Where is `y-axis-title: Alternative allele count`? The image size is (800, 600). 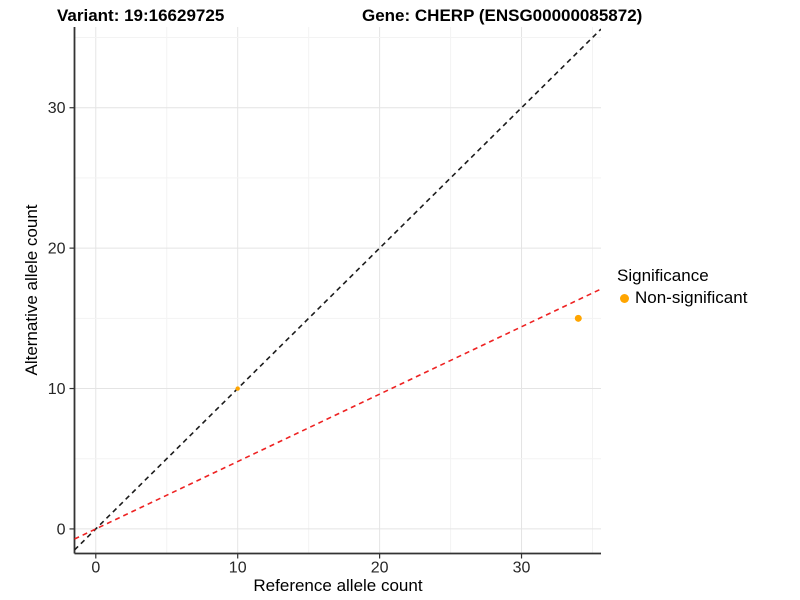
y-axis-title: Alternative allele count is located at coordinates (31, 290).